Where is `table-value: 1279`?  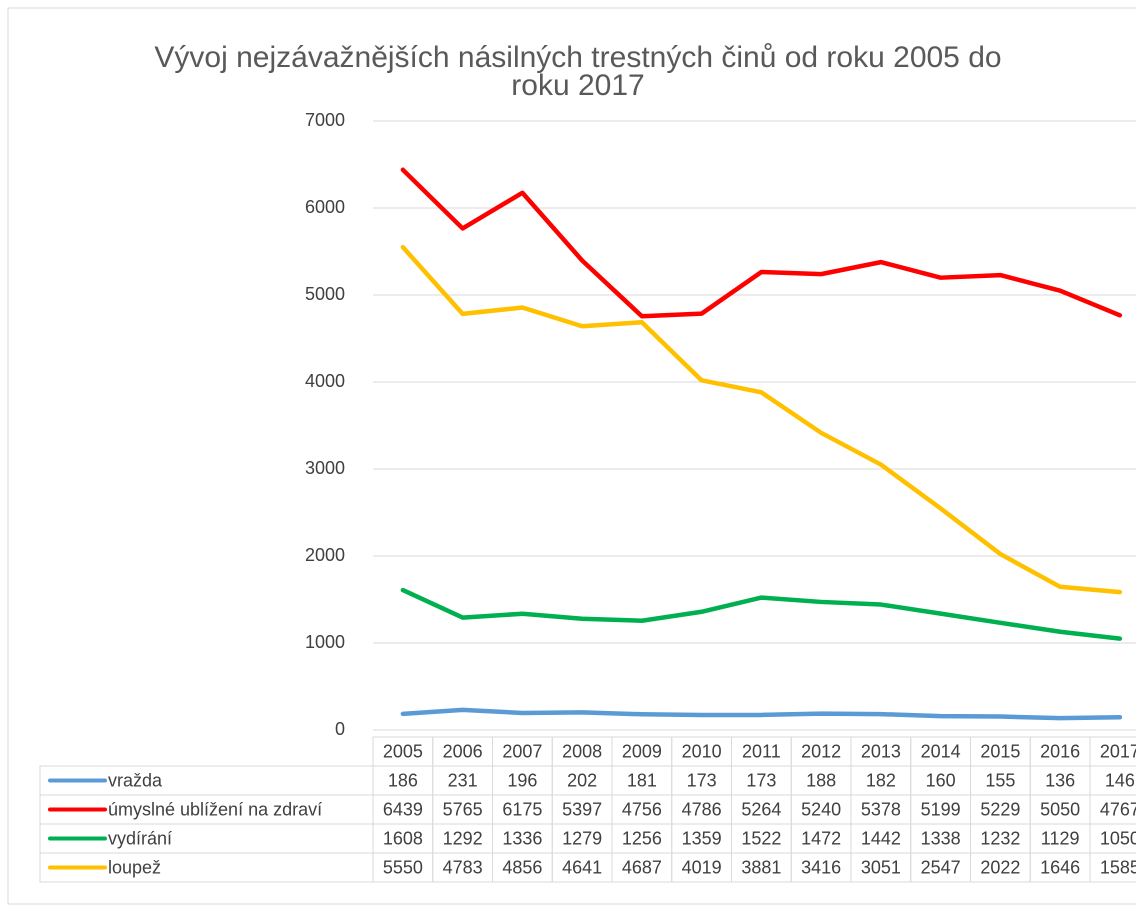 table-value: 1279 is located at coordinates (582, 838).